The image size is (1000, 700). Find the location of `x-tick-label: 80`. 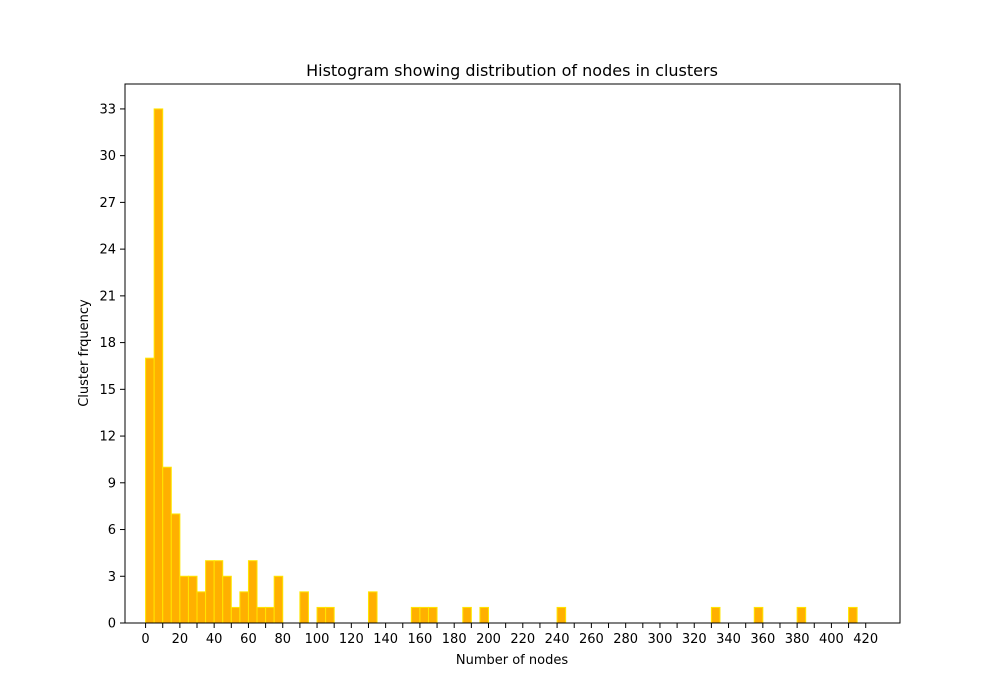

x-tick-label: 80 is located at coordinates (282, 639).